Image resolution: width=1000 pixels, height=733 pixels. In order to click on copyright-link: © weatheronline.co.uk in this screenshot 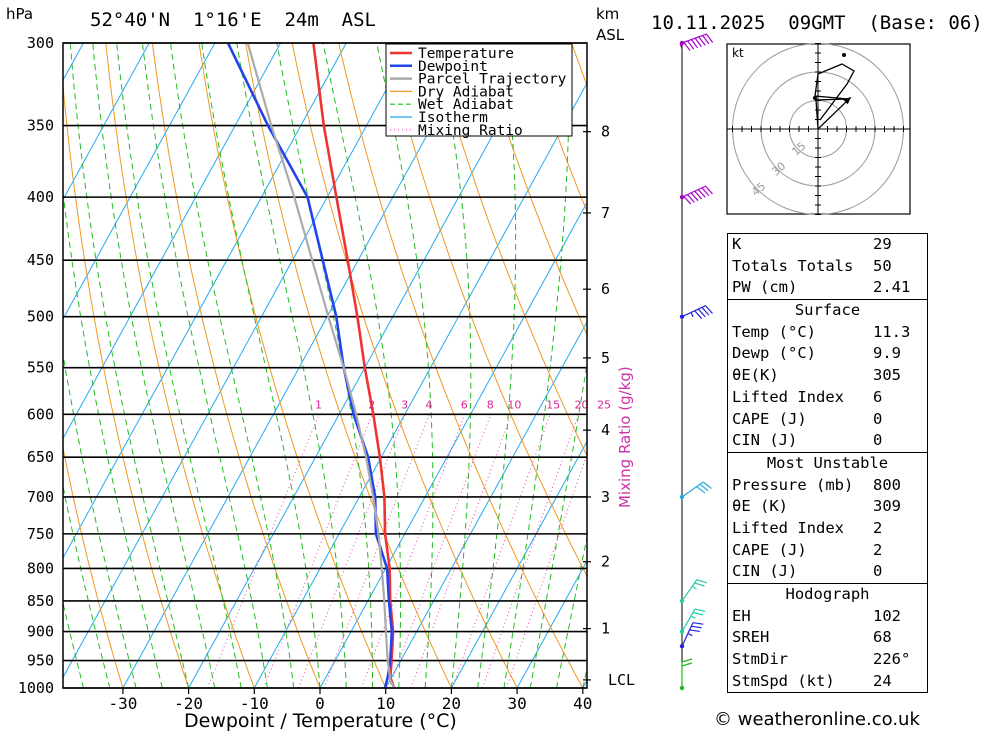, I will do `click(817, 719)`.